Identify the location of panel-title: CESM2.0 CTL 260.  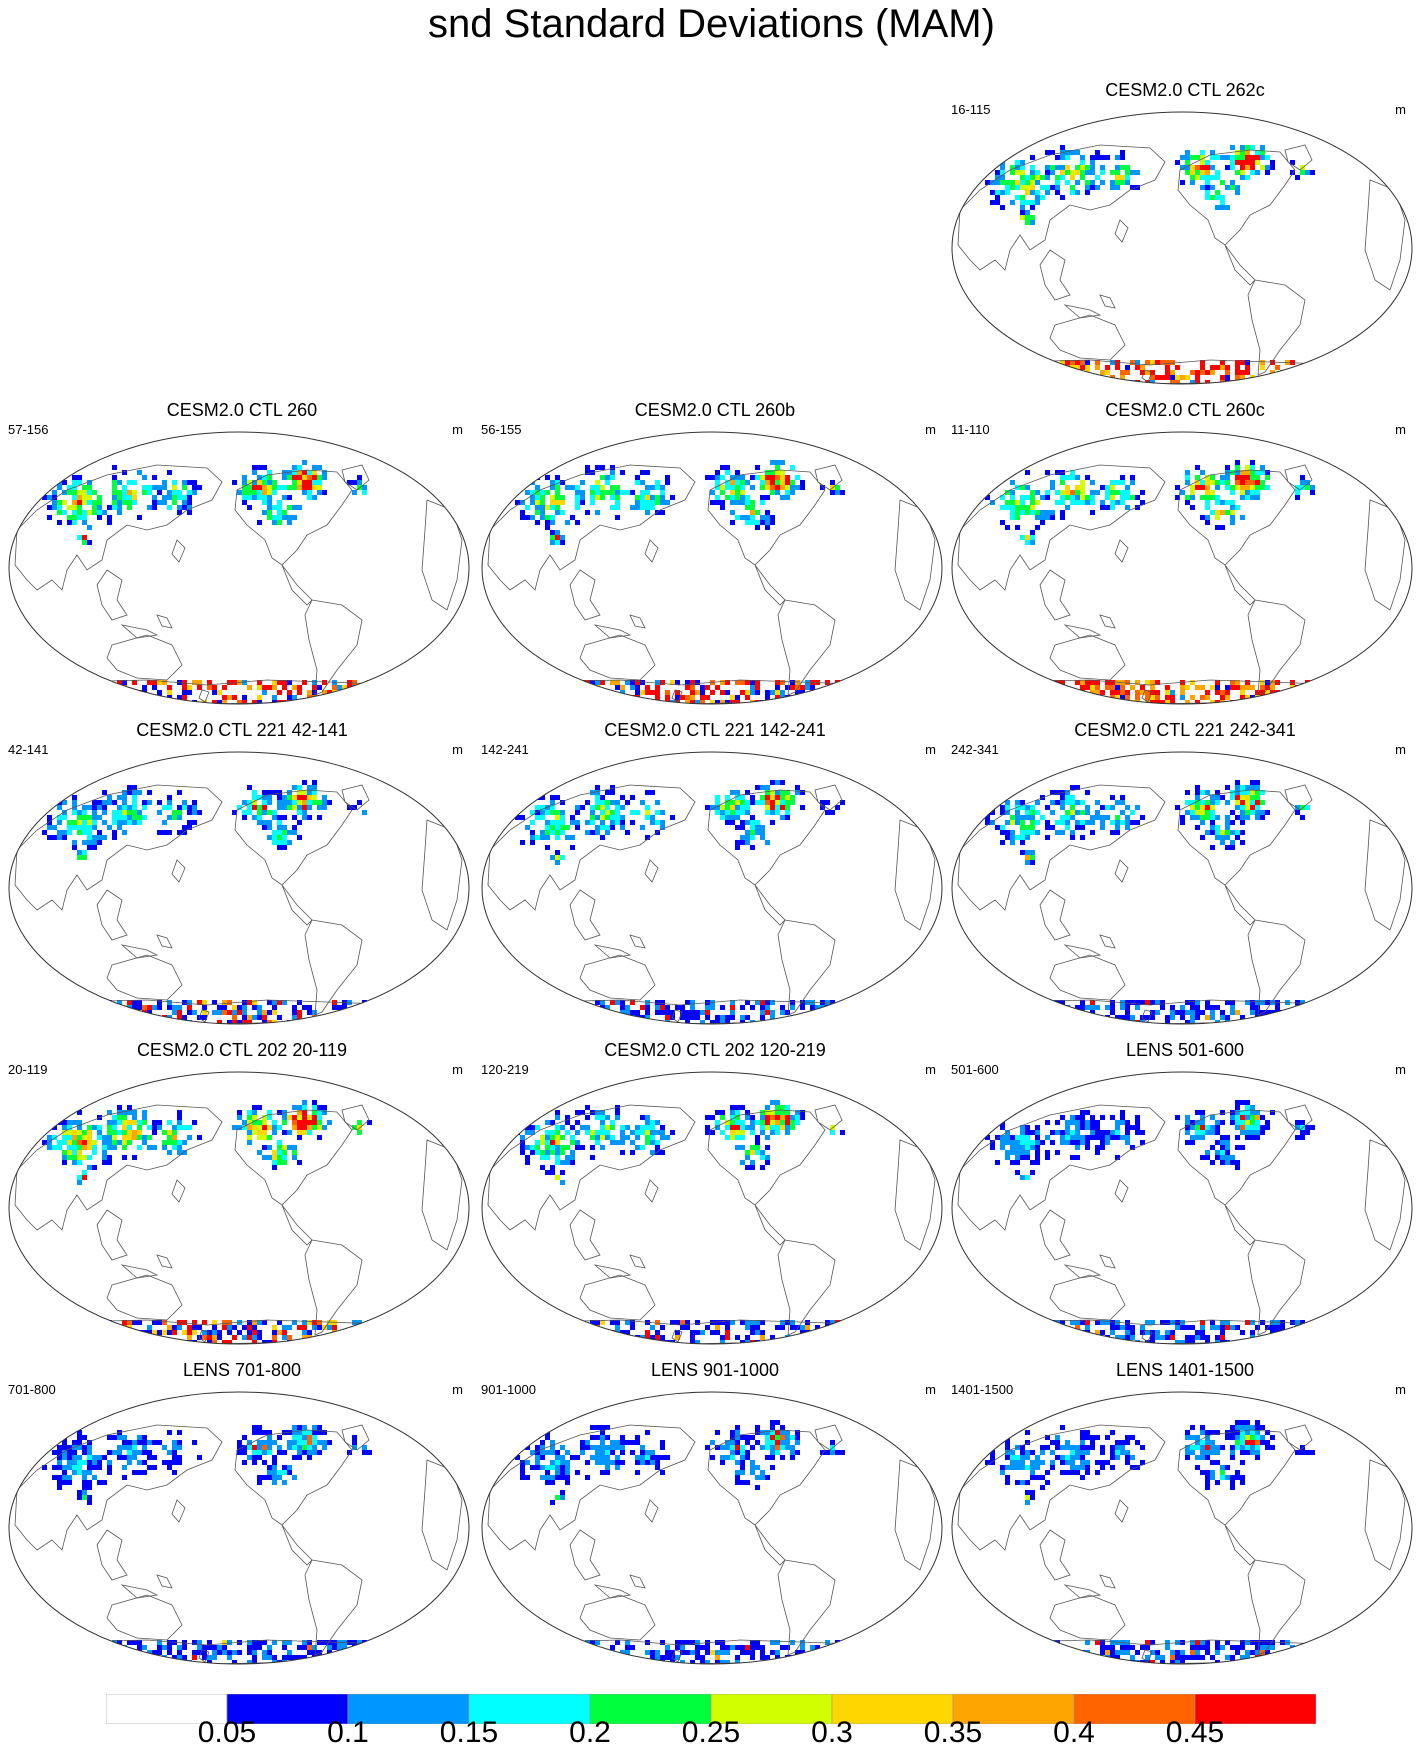
(242, 410).